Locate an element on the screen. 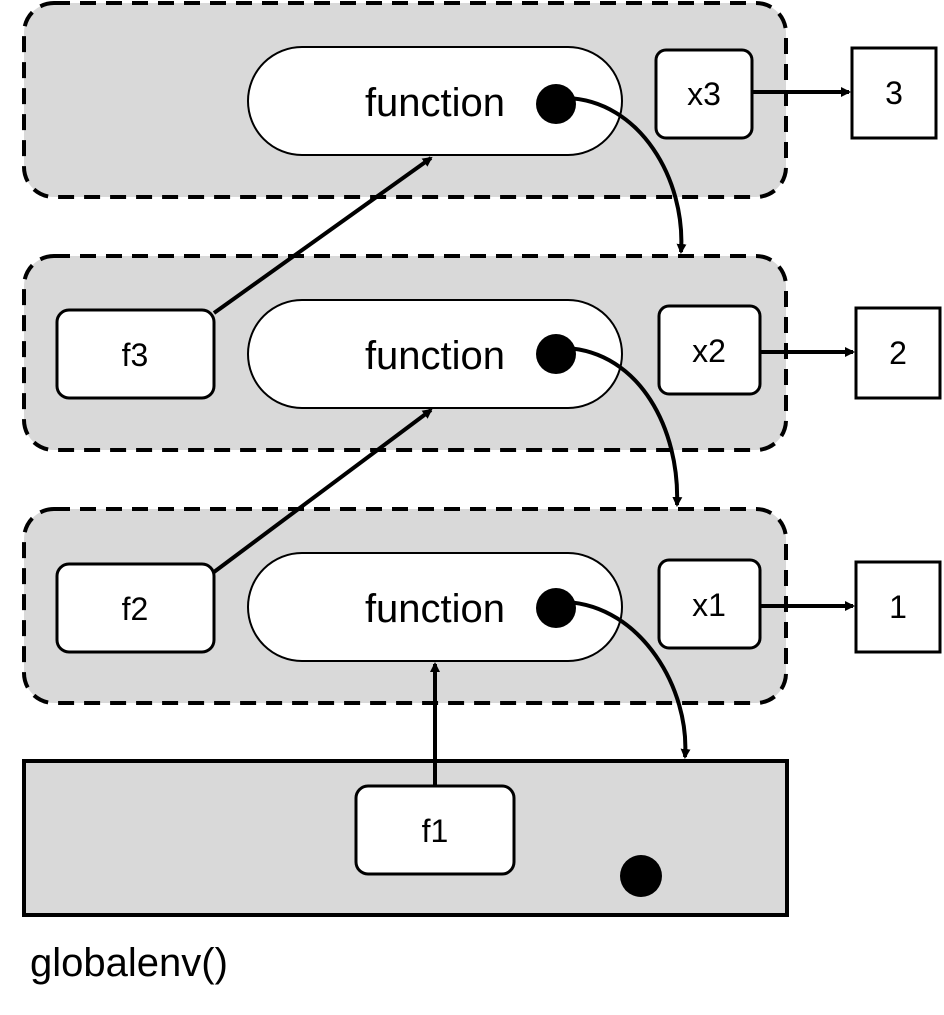 Image resolution: width=944 pixels, height=1015 pixels. value-1-box is located at coordinates (898, 607).